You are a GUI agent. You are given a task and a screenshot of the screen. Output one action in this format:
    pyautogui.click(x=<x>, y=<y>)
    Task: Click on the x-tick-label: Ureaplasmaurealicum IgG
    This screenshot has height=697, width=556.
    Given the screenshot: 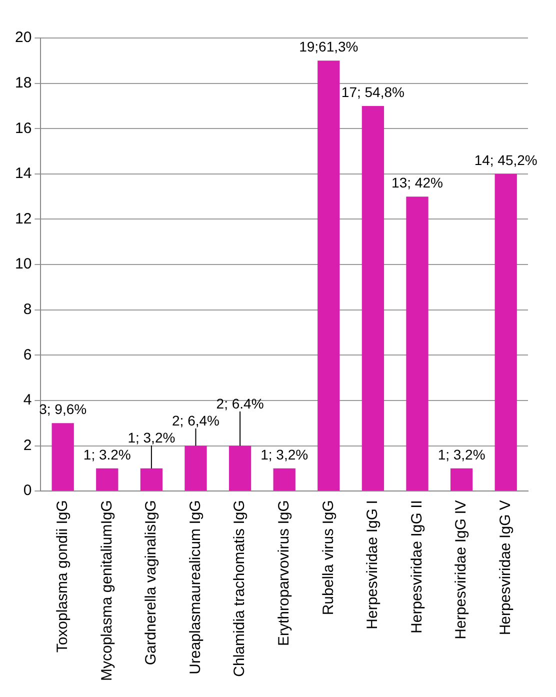 What is the action you would take?
    pyautogui.click(x=195, y=587)
    